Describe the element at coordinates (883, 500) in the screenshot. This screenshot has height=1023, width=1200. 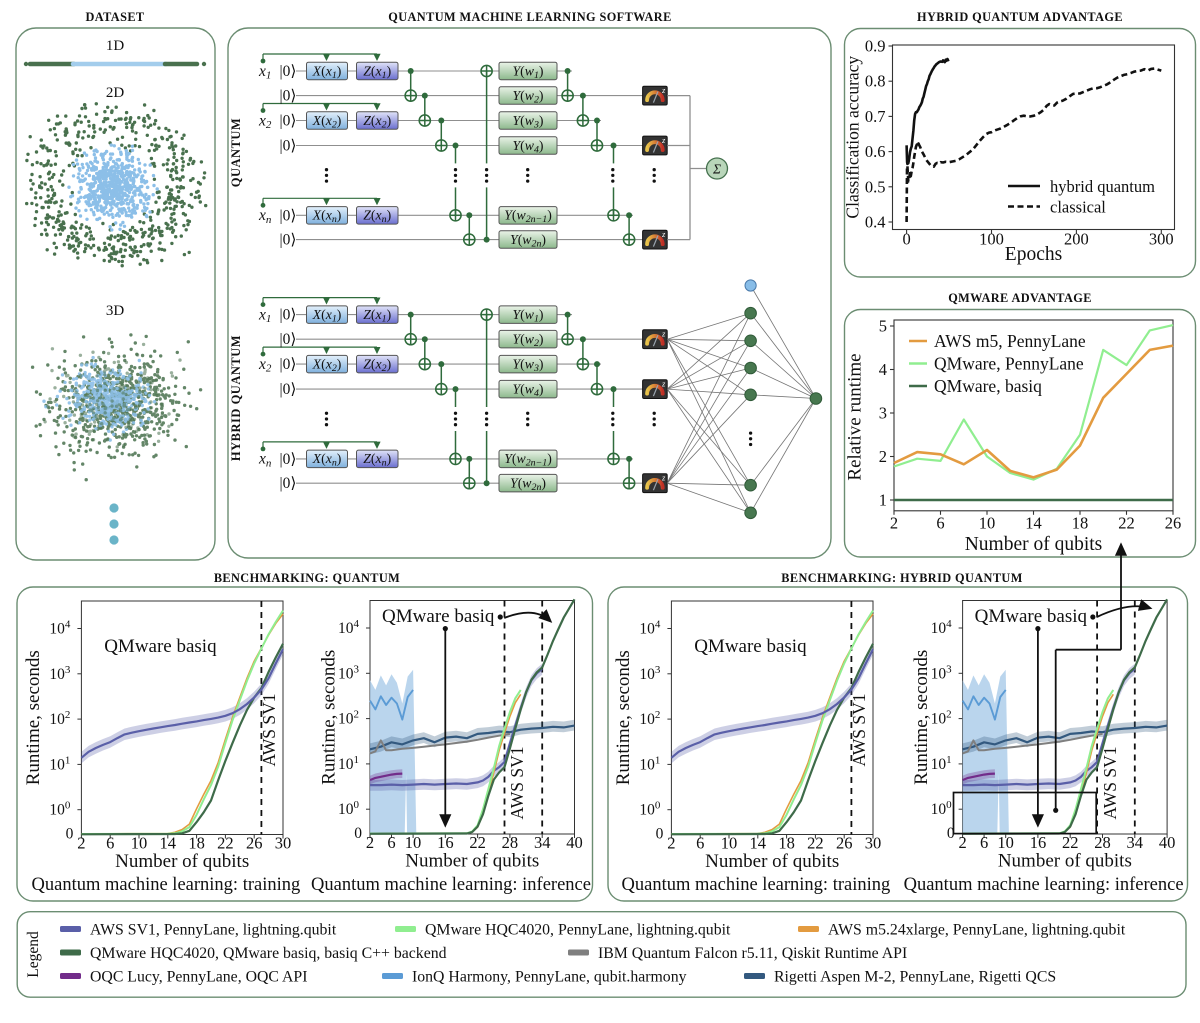
I see `svg-text: 1` at that location.